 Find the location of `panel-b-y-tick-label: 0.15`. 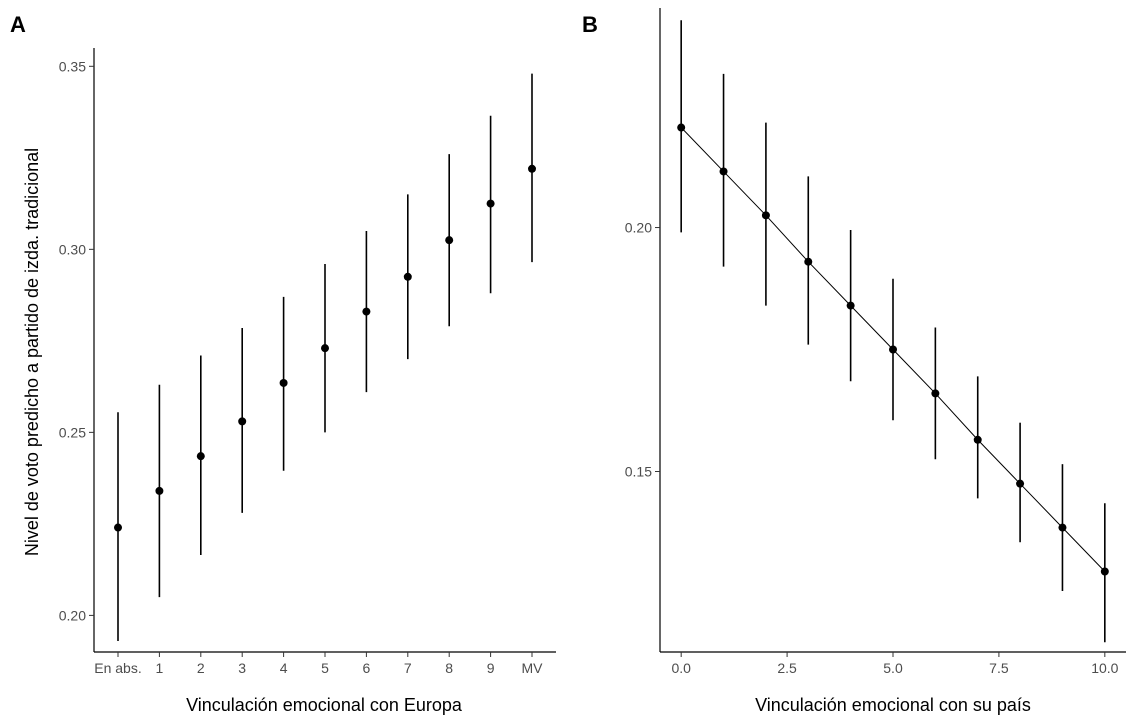

panel-b-y-tick-label: 0.15 is located at coordinates (638, 471).